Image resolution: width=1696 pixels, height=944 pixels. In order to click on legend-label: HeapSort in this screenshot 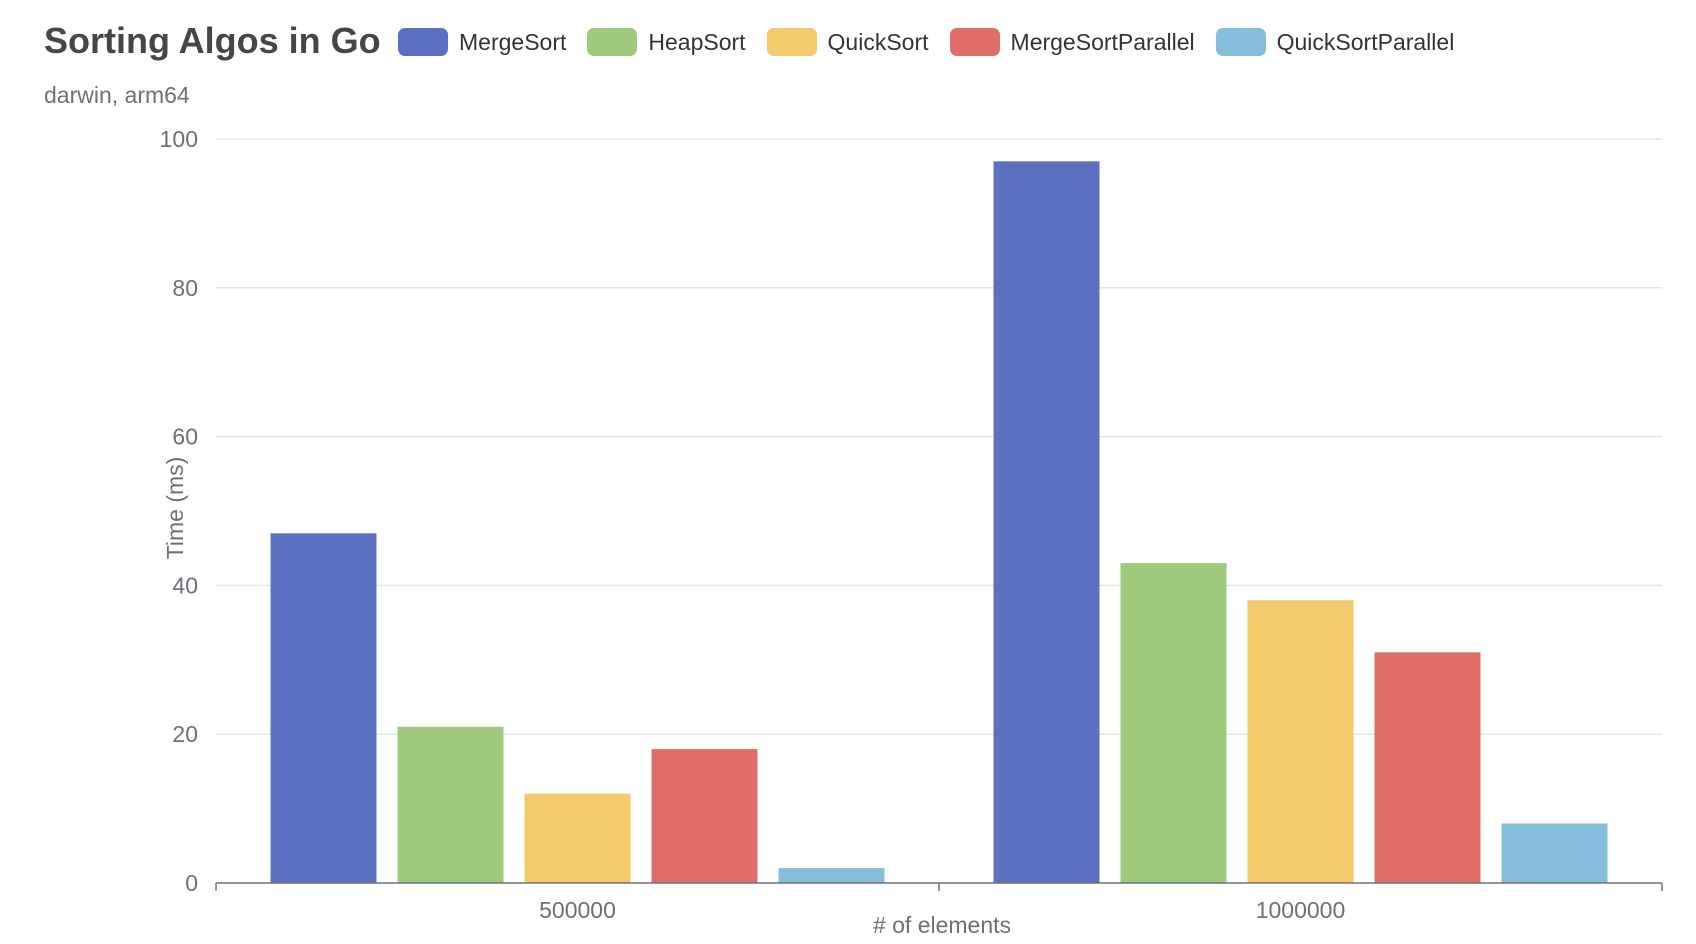, I will do `click(697, 41)`.